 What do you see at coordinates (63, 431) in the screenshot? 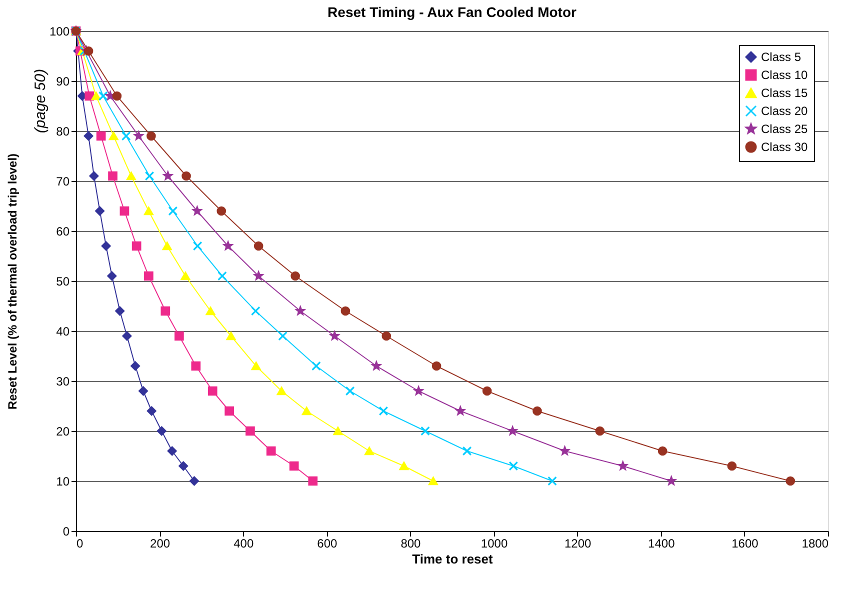
I see `y-tick-label: 20` at bounding box center [63, 431].